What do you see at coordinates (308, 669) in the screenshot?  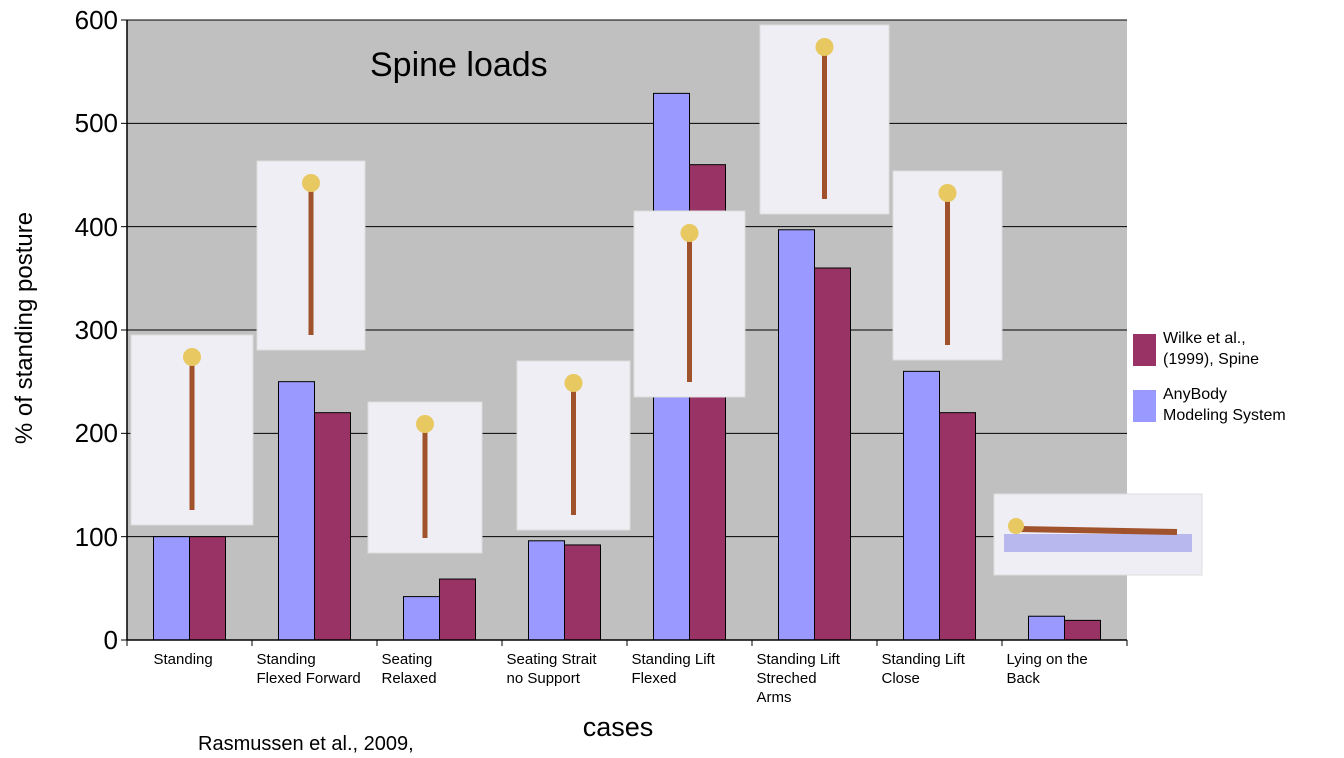 I see `x-tick-label: Standing Flexed Forward` at bounding box center [308, 669].